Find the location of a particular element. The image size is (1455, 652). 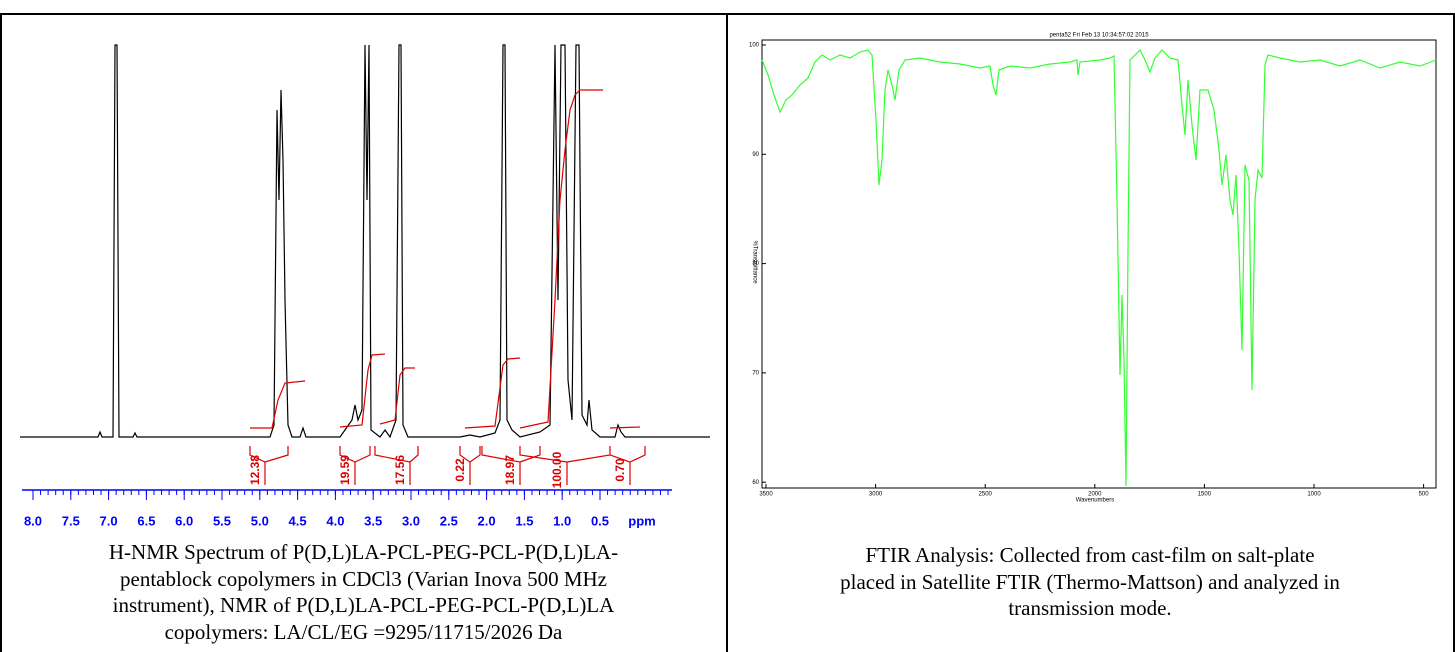

integral-label: 17.56 is located at coordinates (400, 470).